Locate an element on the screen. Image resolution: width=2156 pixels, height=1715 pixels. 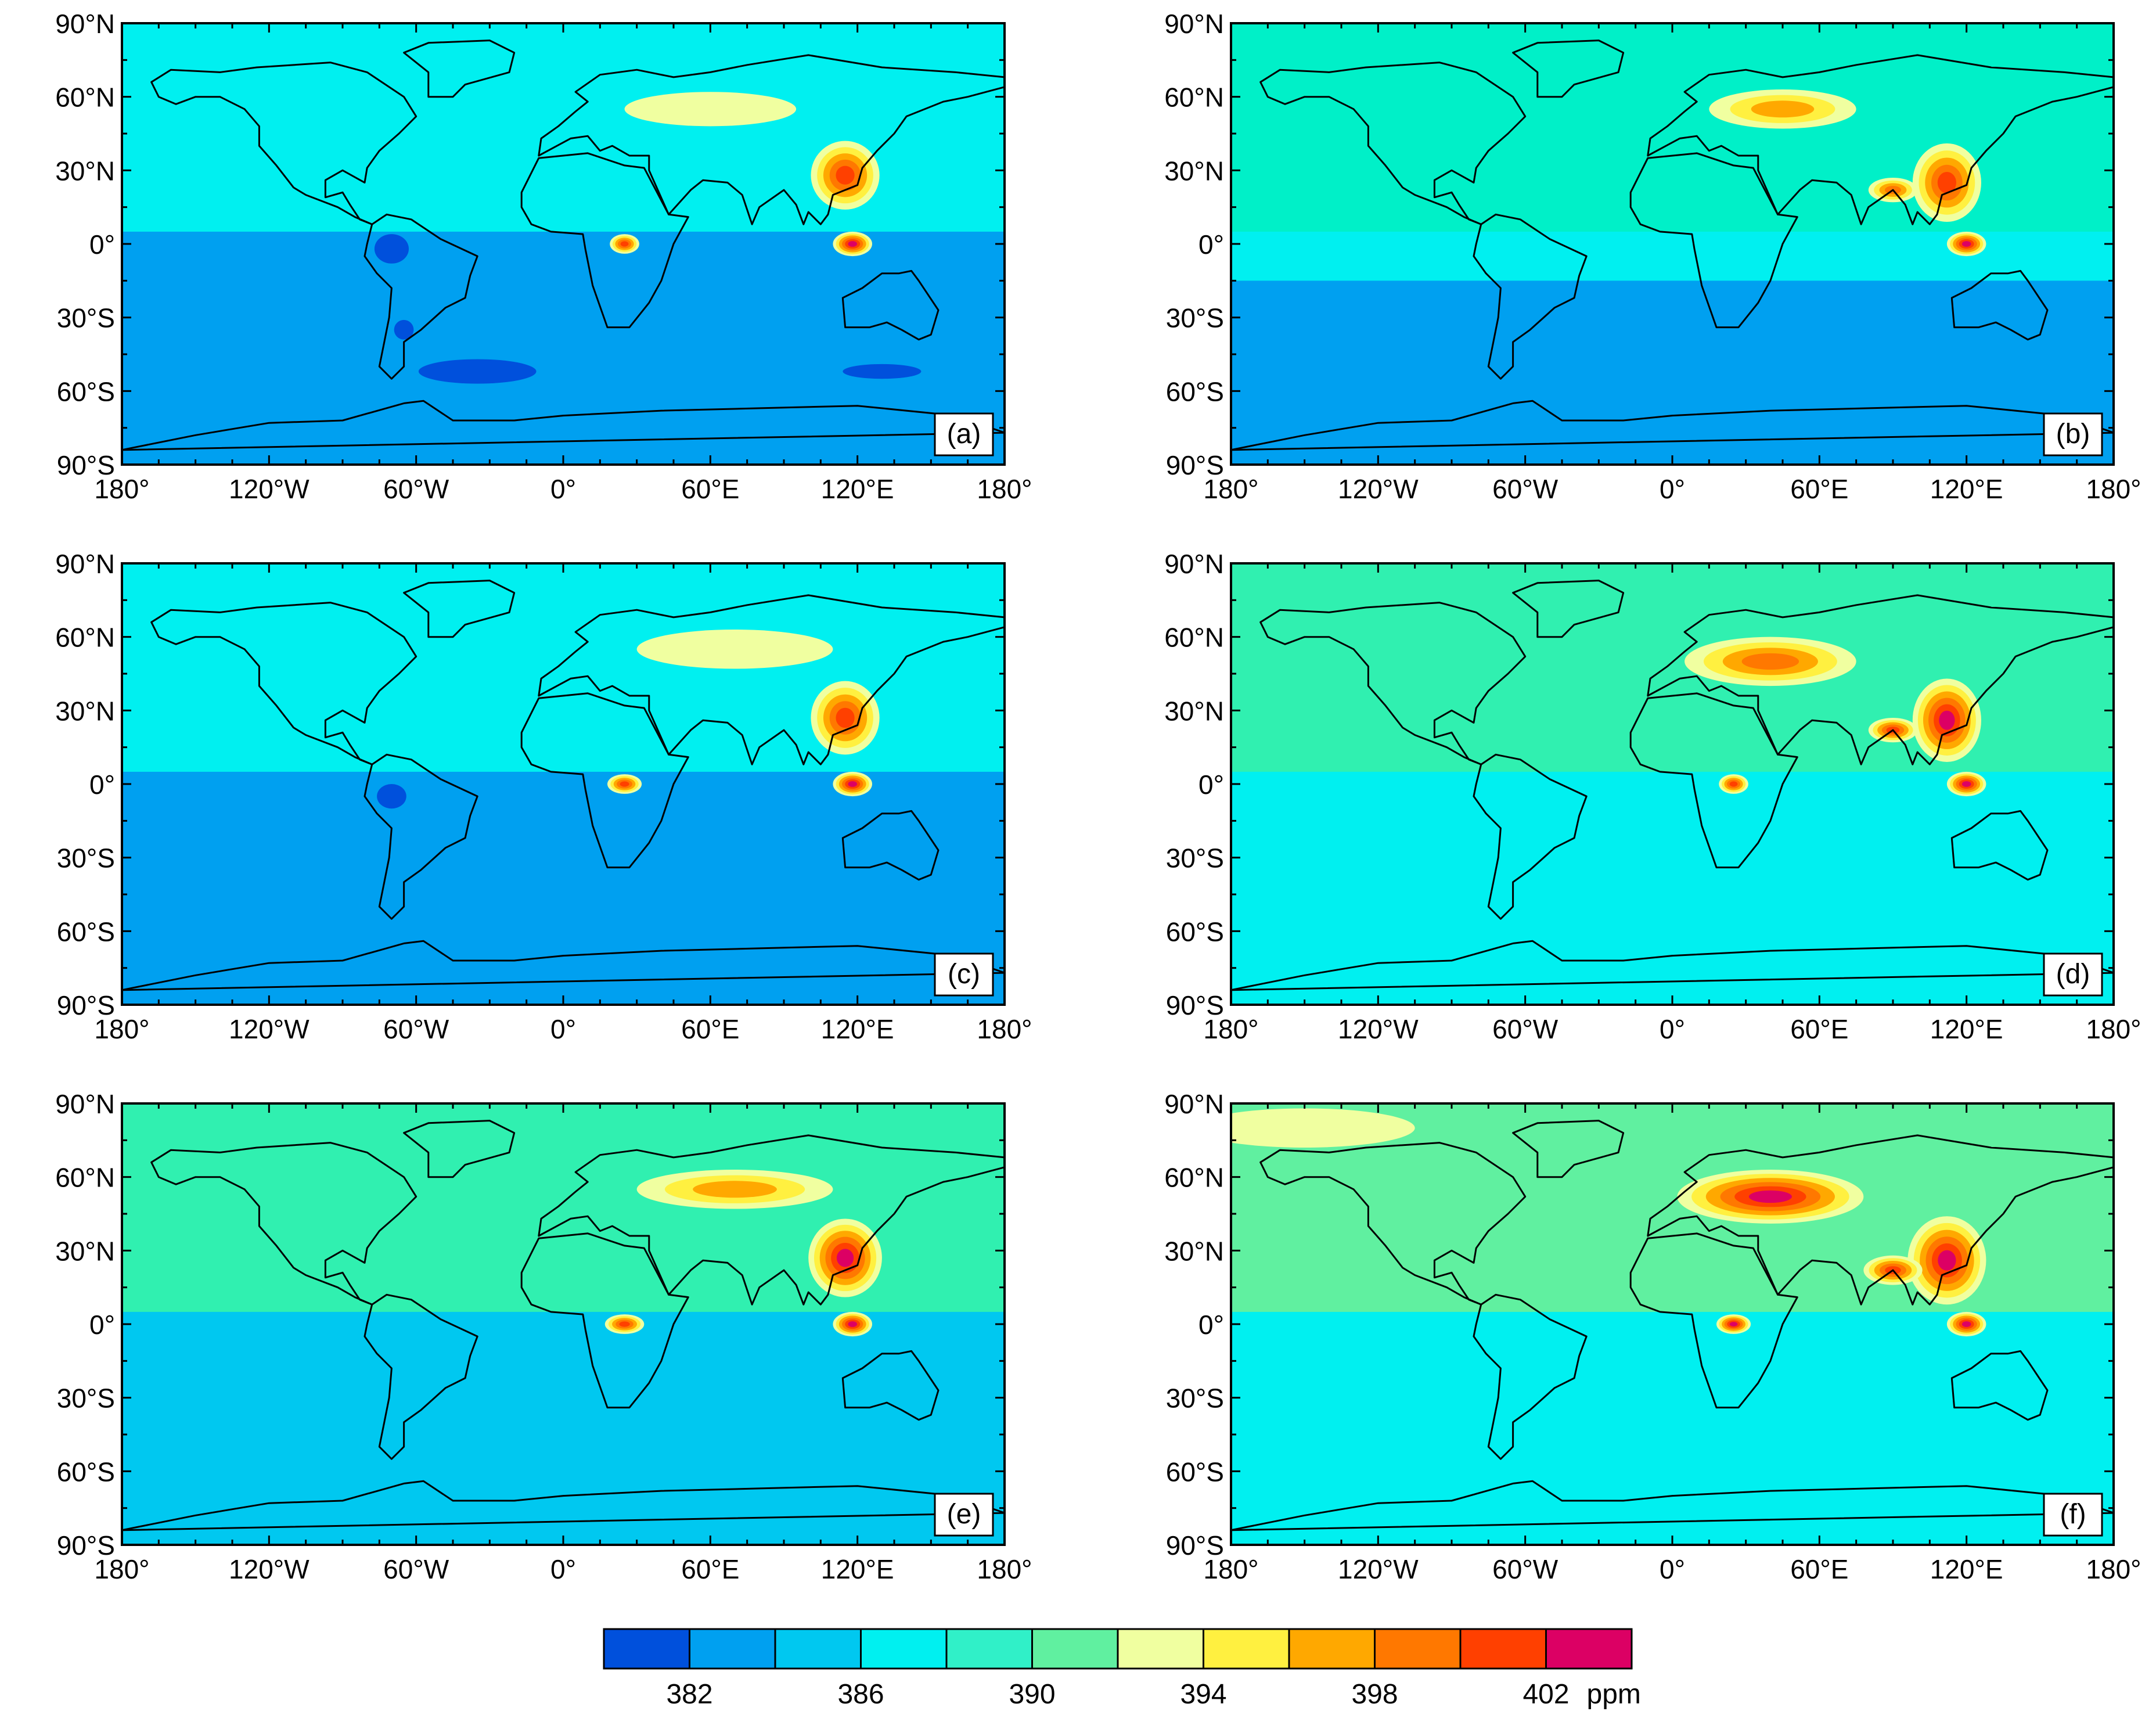
lon-label: 0° is located at coordinates (563, 489).